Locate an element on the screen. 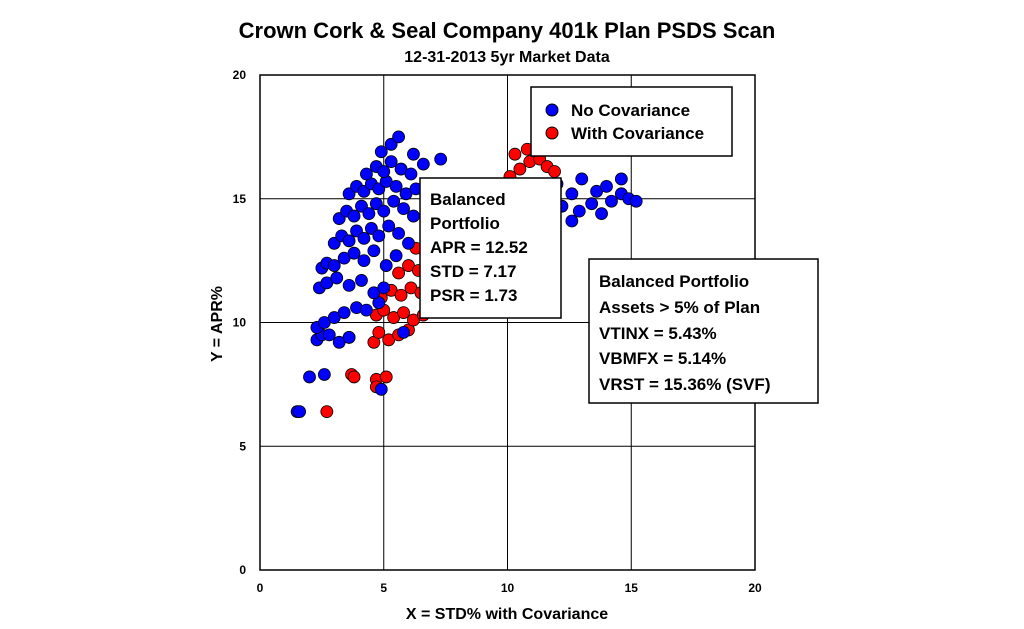  annotation-2-line-4: VBMFX = 5.14% is located at coordinates (662, 358).